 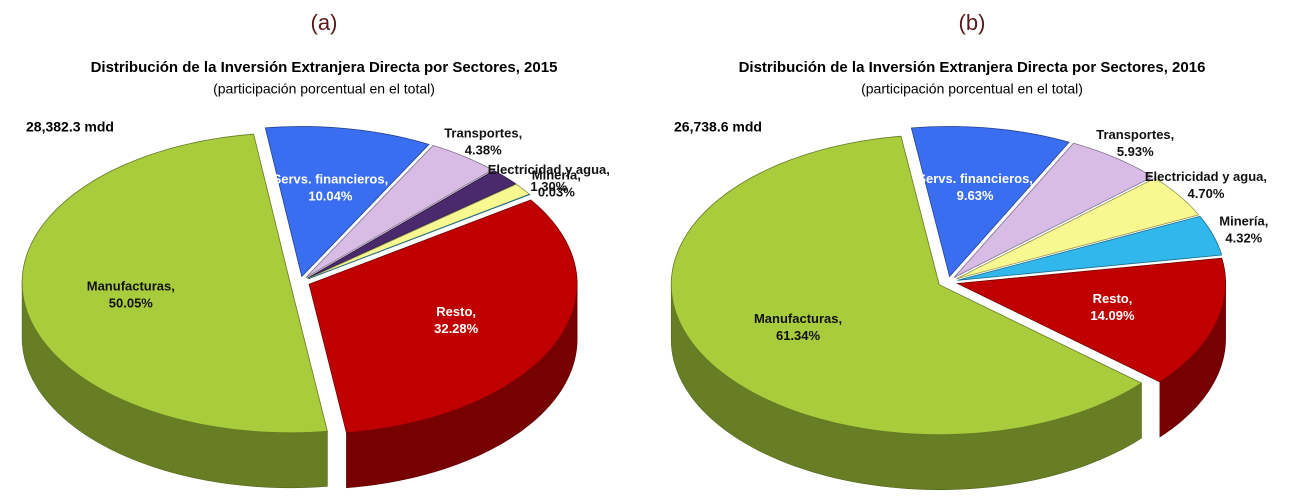 What do you see at coordinates (556, 192) in the screenshot?
I see `slice-value-label: 0.03%` at bounding box center [556, 192].